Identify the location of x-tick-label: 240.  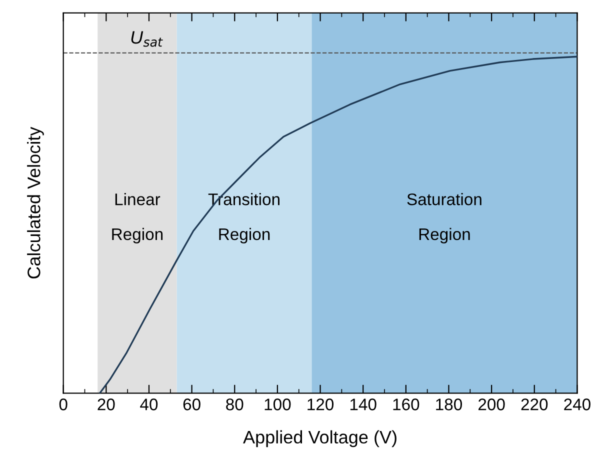
(577, 404).